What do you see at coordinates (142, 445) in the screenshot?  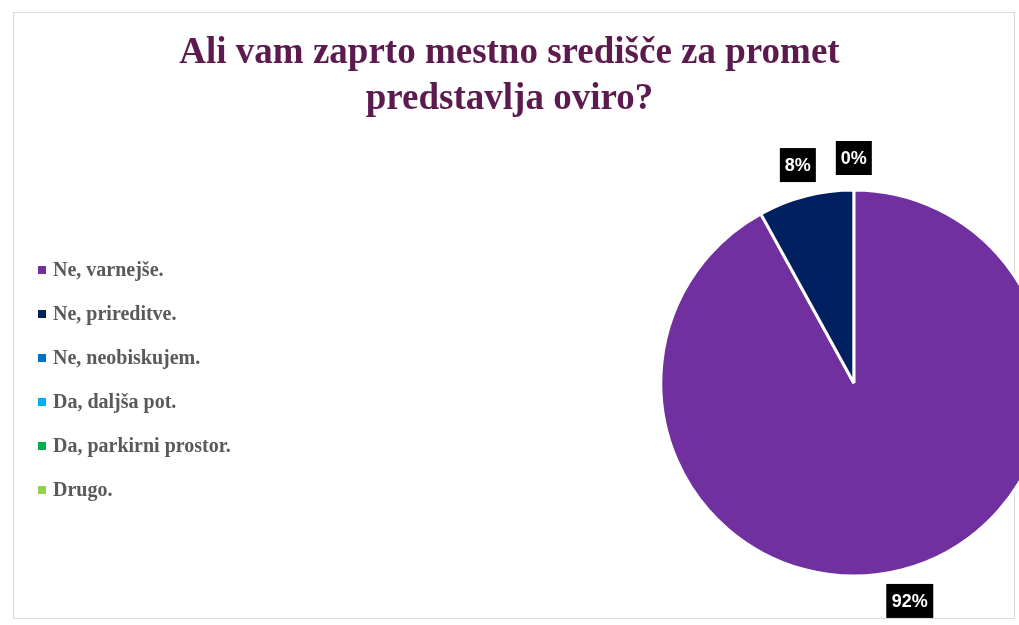 I see `legend-label: Da, parkirni prostor.` at bounding box center [142, 445].